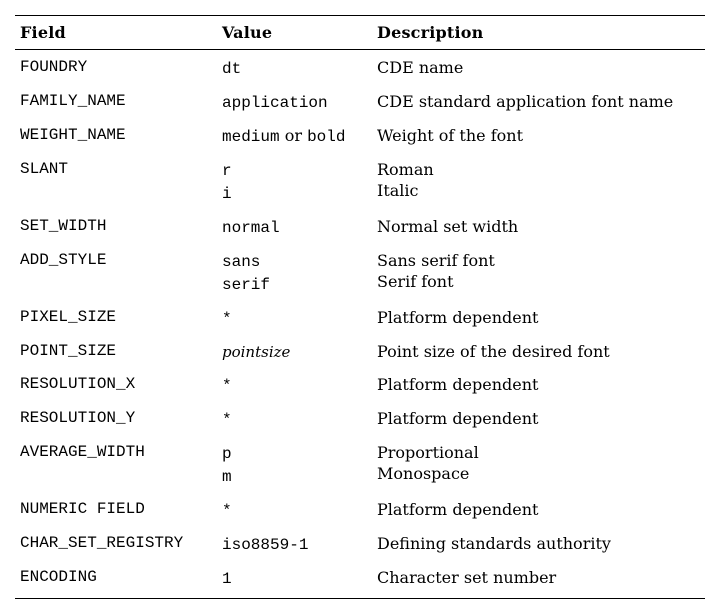 The image size is (720, 601). I want to click on header-field: Field, so click(43, 32).